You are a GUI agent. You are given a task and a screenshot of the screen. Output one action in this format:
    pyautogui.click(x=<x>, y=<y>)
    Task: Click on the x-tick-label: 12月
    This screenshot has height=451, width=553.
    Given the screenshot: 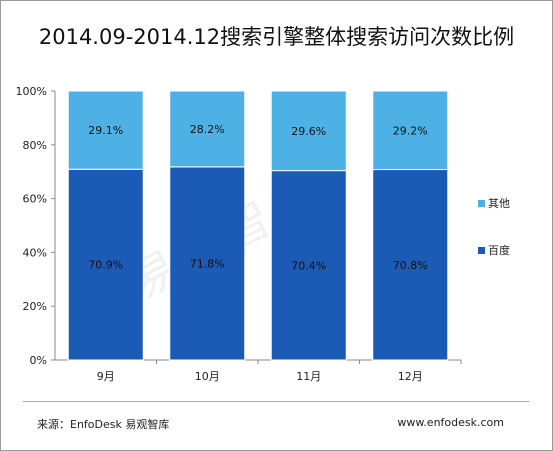 What is the action you would take?
    pyautogui.click(x=410, y=376)
    